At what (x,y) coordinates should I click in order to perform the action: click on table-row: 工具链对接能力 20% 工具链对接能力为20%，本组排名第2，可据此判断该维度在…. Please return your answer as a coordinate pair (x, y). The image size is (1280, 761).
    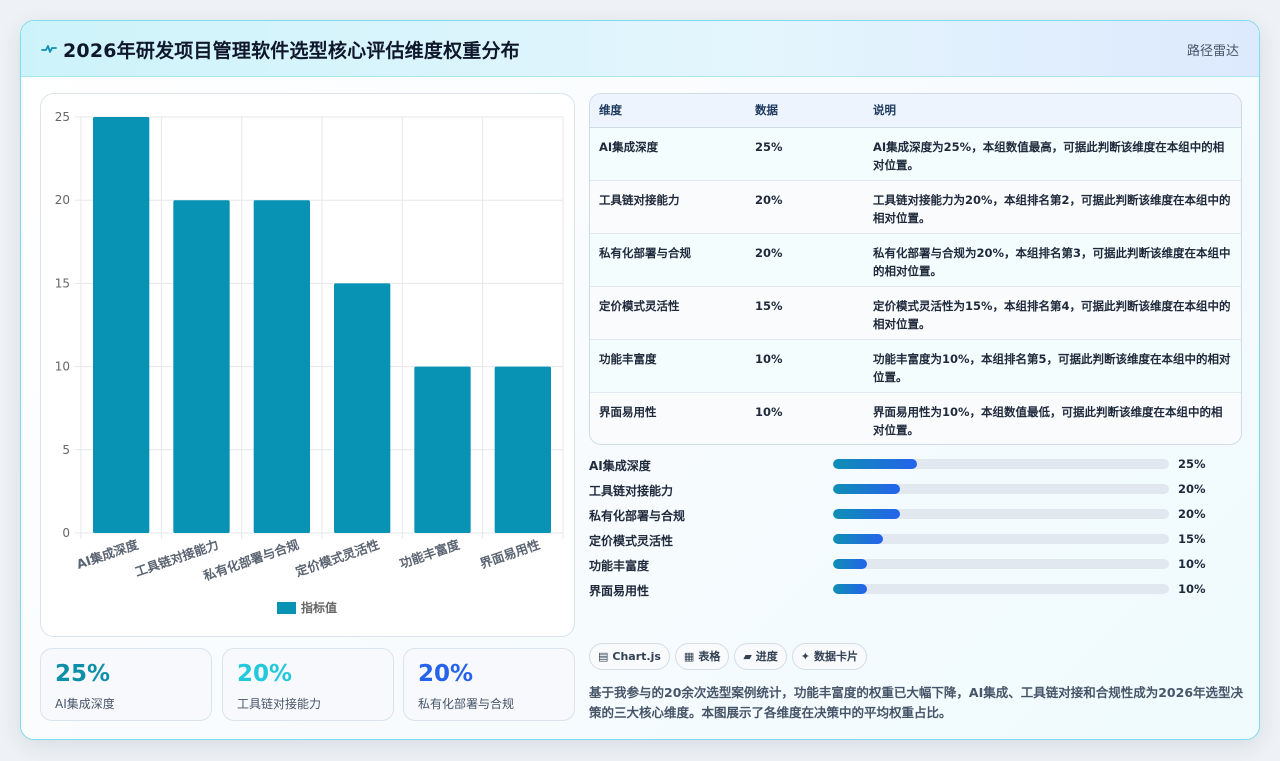
    Looking at the image, I should click on (915, 207).